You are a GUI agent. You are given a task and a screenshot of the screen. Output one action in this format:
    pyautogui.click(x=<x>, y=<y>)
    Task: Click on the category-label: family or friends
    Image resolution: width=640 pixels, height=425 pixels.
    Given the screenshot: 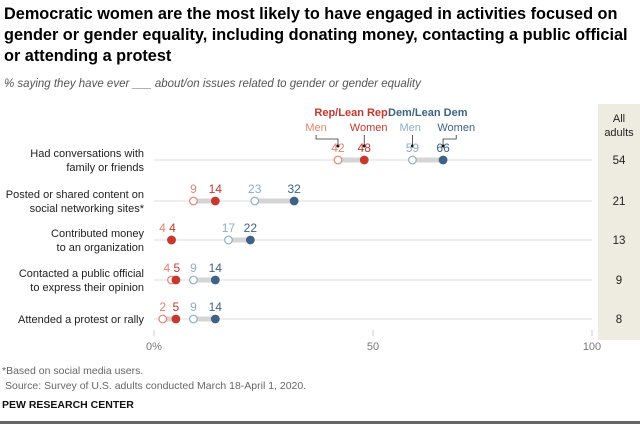 What is the action you would take?
    pyautogui.click(x=105, y=168)
    